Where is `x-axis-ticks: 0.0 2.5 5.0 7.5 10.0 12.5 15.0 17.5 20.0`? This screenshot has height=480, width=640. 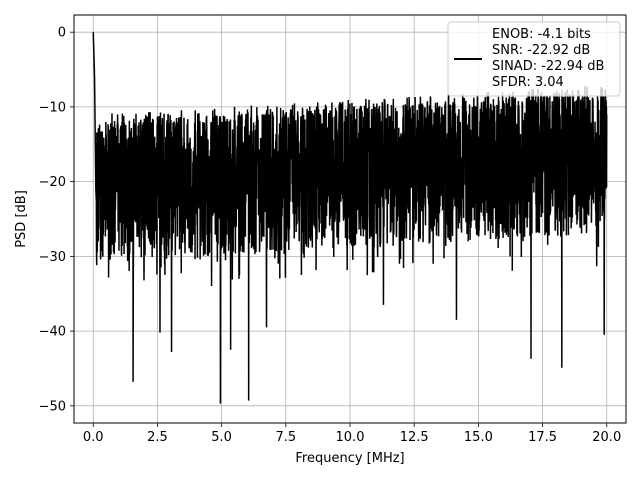
x-axis-ticks: 0.0 2.5 5.0 7.5 10.0 12.5 15.0 17.5 20.0 is located at coordinates (352, 434).